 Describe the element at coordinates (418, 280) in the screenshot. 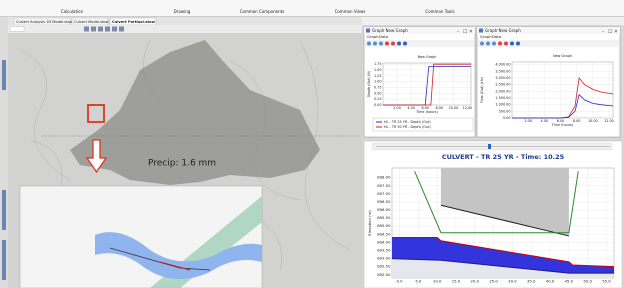

I see `x-tick-label: 5.0` at that location.